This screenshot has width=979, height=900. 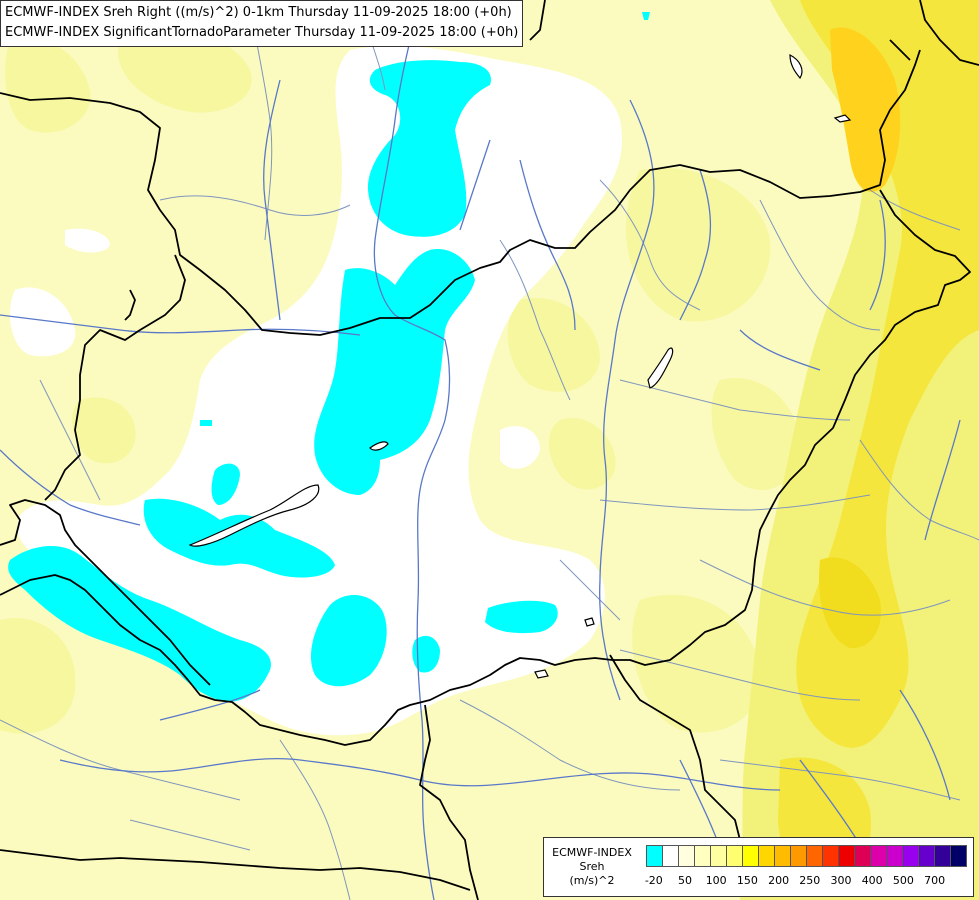 I want to click on legend-label: ECMWF-INDEX Sreh (m/s)^2, so click(x=592, y=867).